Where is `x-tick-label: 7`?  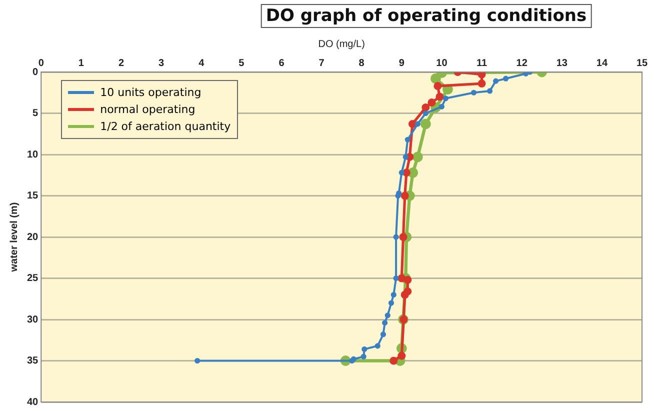 x-tick-label: 7 is located at coordinates (321, 63).